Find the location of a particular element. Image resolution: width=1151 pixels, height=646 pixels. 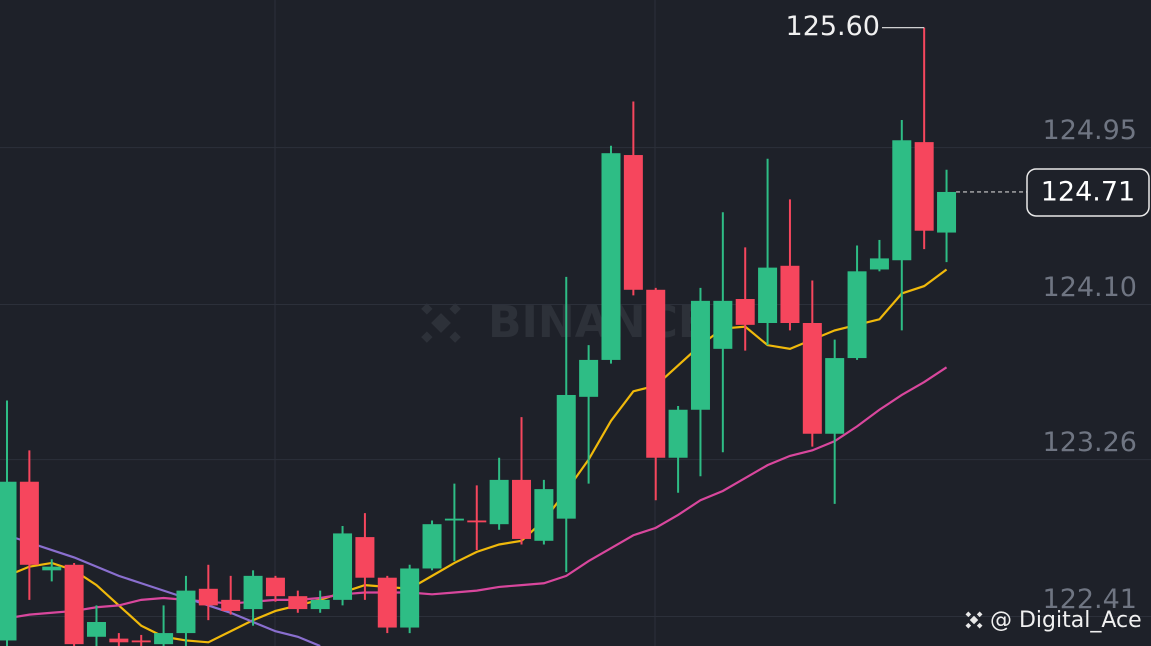

last-price-box is located at coordinates (1088, 192).